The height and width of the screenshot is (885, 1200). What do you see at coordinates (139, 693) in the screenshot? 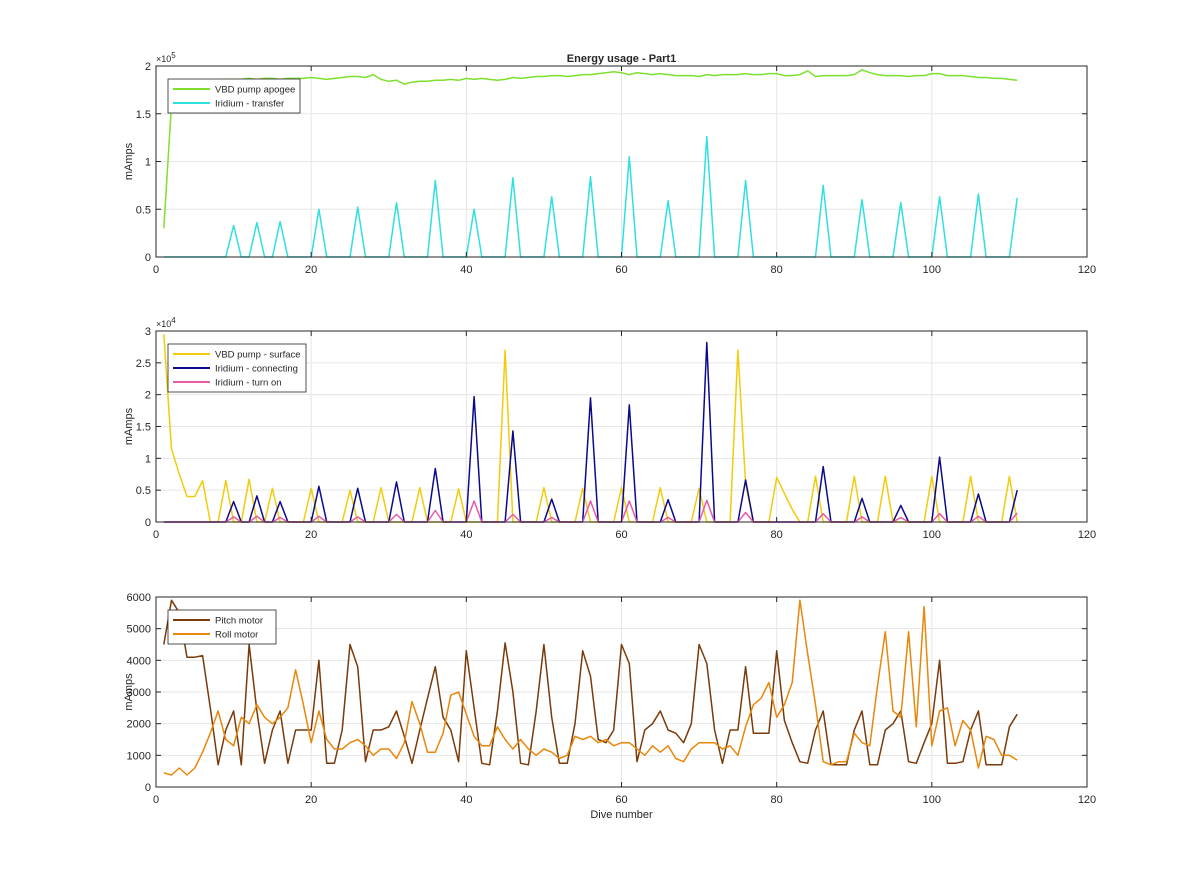
I see `y-tick-label: 3000` at bounding box center [139, 693].